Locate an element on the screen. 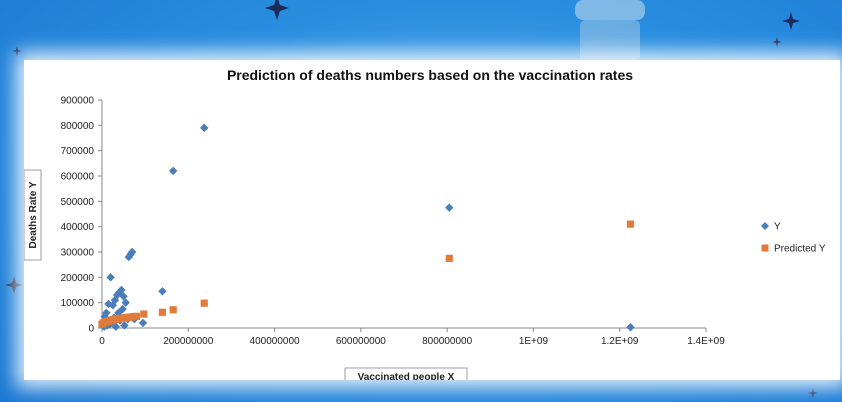 This screenshot has width=842, height=402. legend-label: Y is located at coordinates (777, 227).